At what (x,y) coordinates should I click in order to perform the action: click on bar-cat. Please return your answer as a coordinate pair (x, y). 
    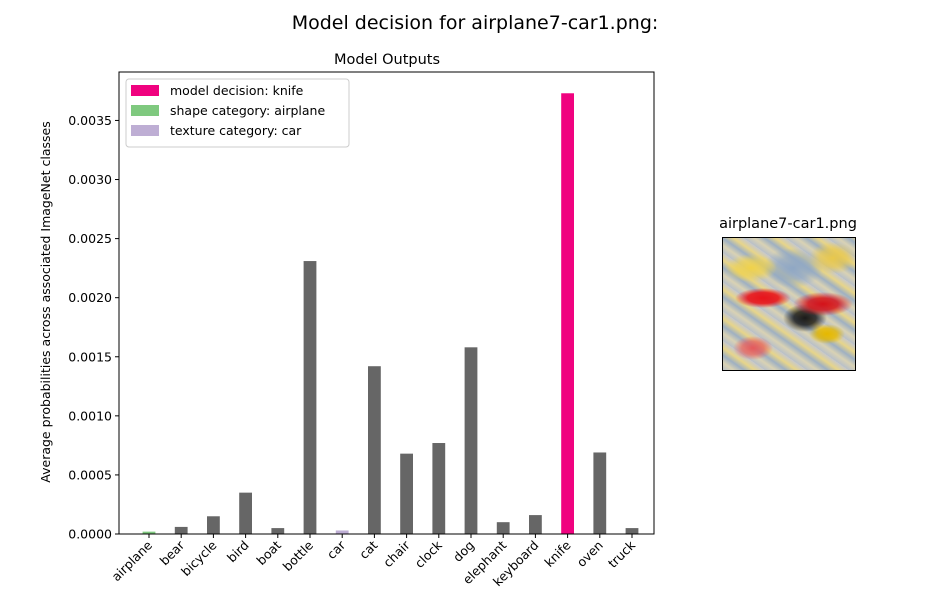
    Looking at the image, I should click on (374, 450).